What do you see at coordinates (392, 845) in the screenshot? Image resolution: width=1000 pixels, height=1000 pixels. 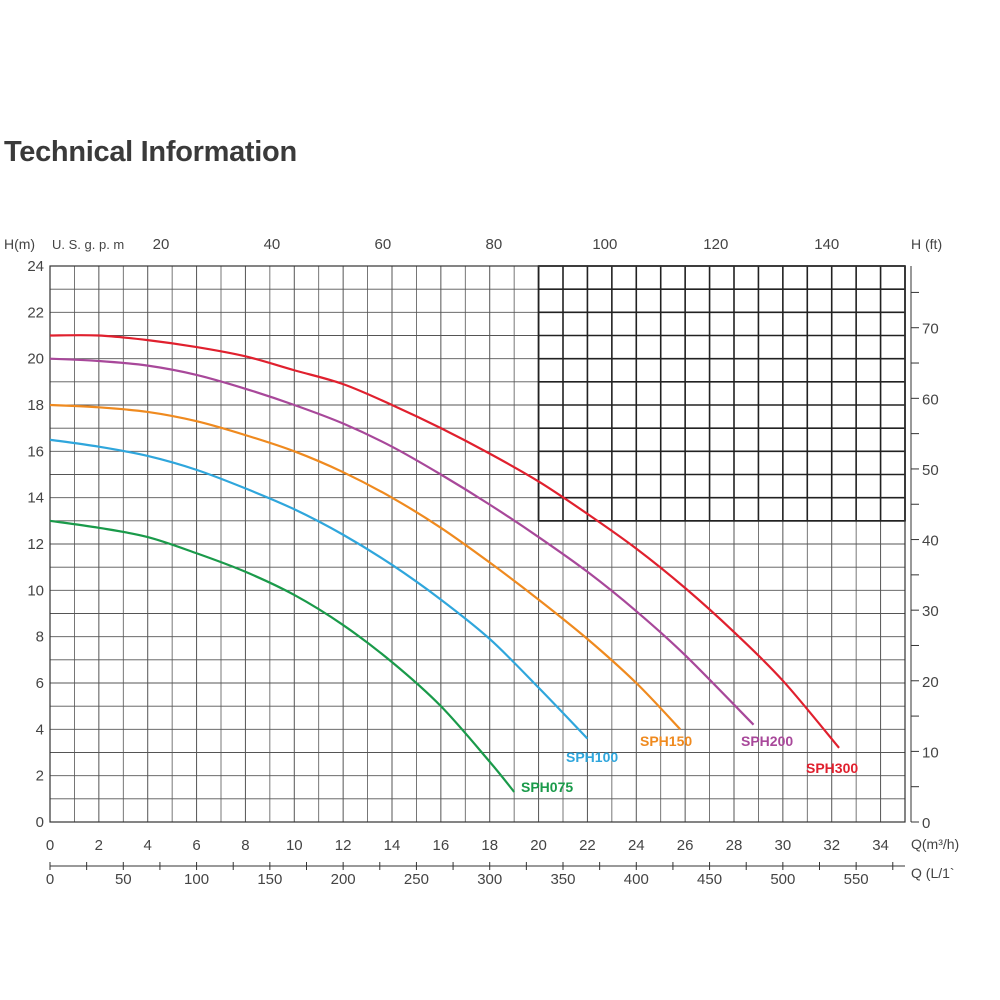 I see `x-tick-label: 14` at bounding box center [392, 845].